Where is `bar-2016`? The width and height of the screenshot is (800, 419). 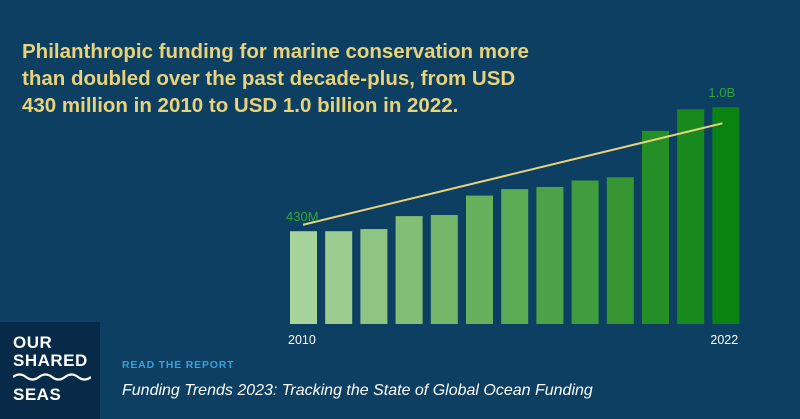
bar-2016 is located at coordinates (515, 256).